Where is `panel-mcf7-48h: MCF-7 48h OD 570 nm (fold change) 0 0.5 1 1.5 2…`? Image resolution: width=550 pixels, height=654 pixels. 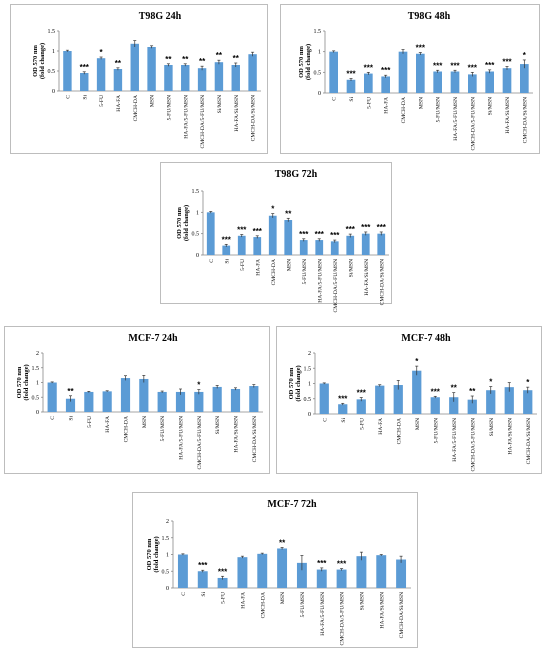
panel-mcf7-48h: MCF-7 48h OD 570 nm (fold change) 0 0.5 1 1.5 2… is located at coordinates (409, 400).